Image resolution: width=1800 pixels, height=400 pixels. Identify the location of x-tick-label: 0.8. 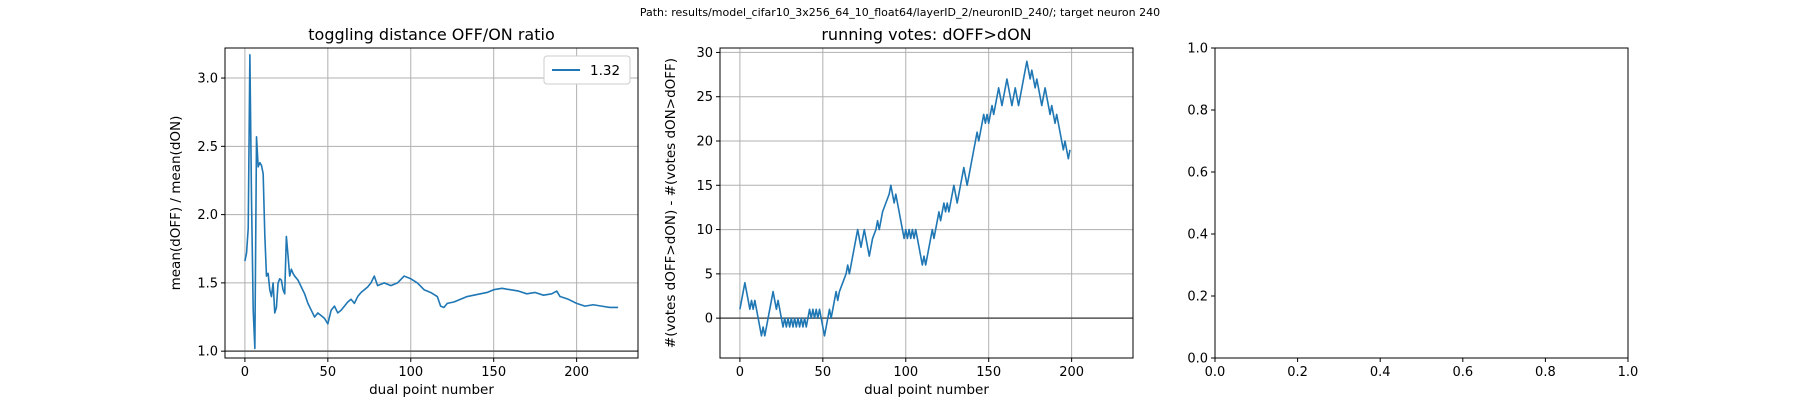
(1545, 372).